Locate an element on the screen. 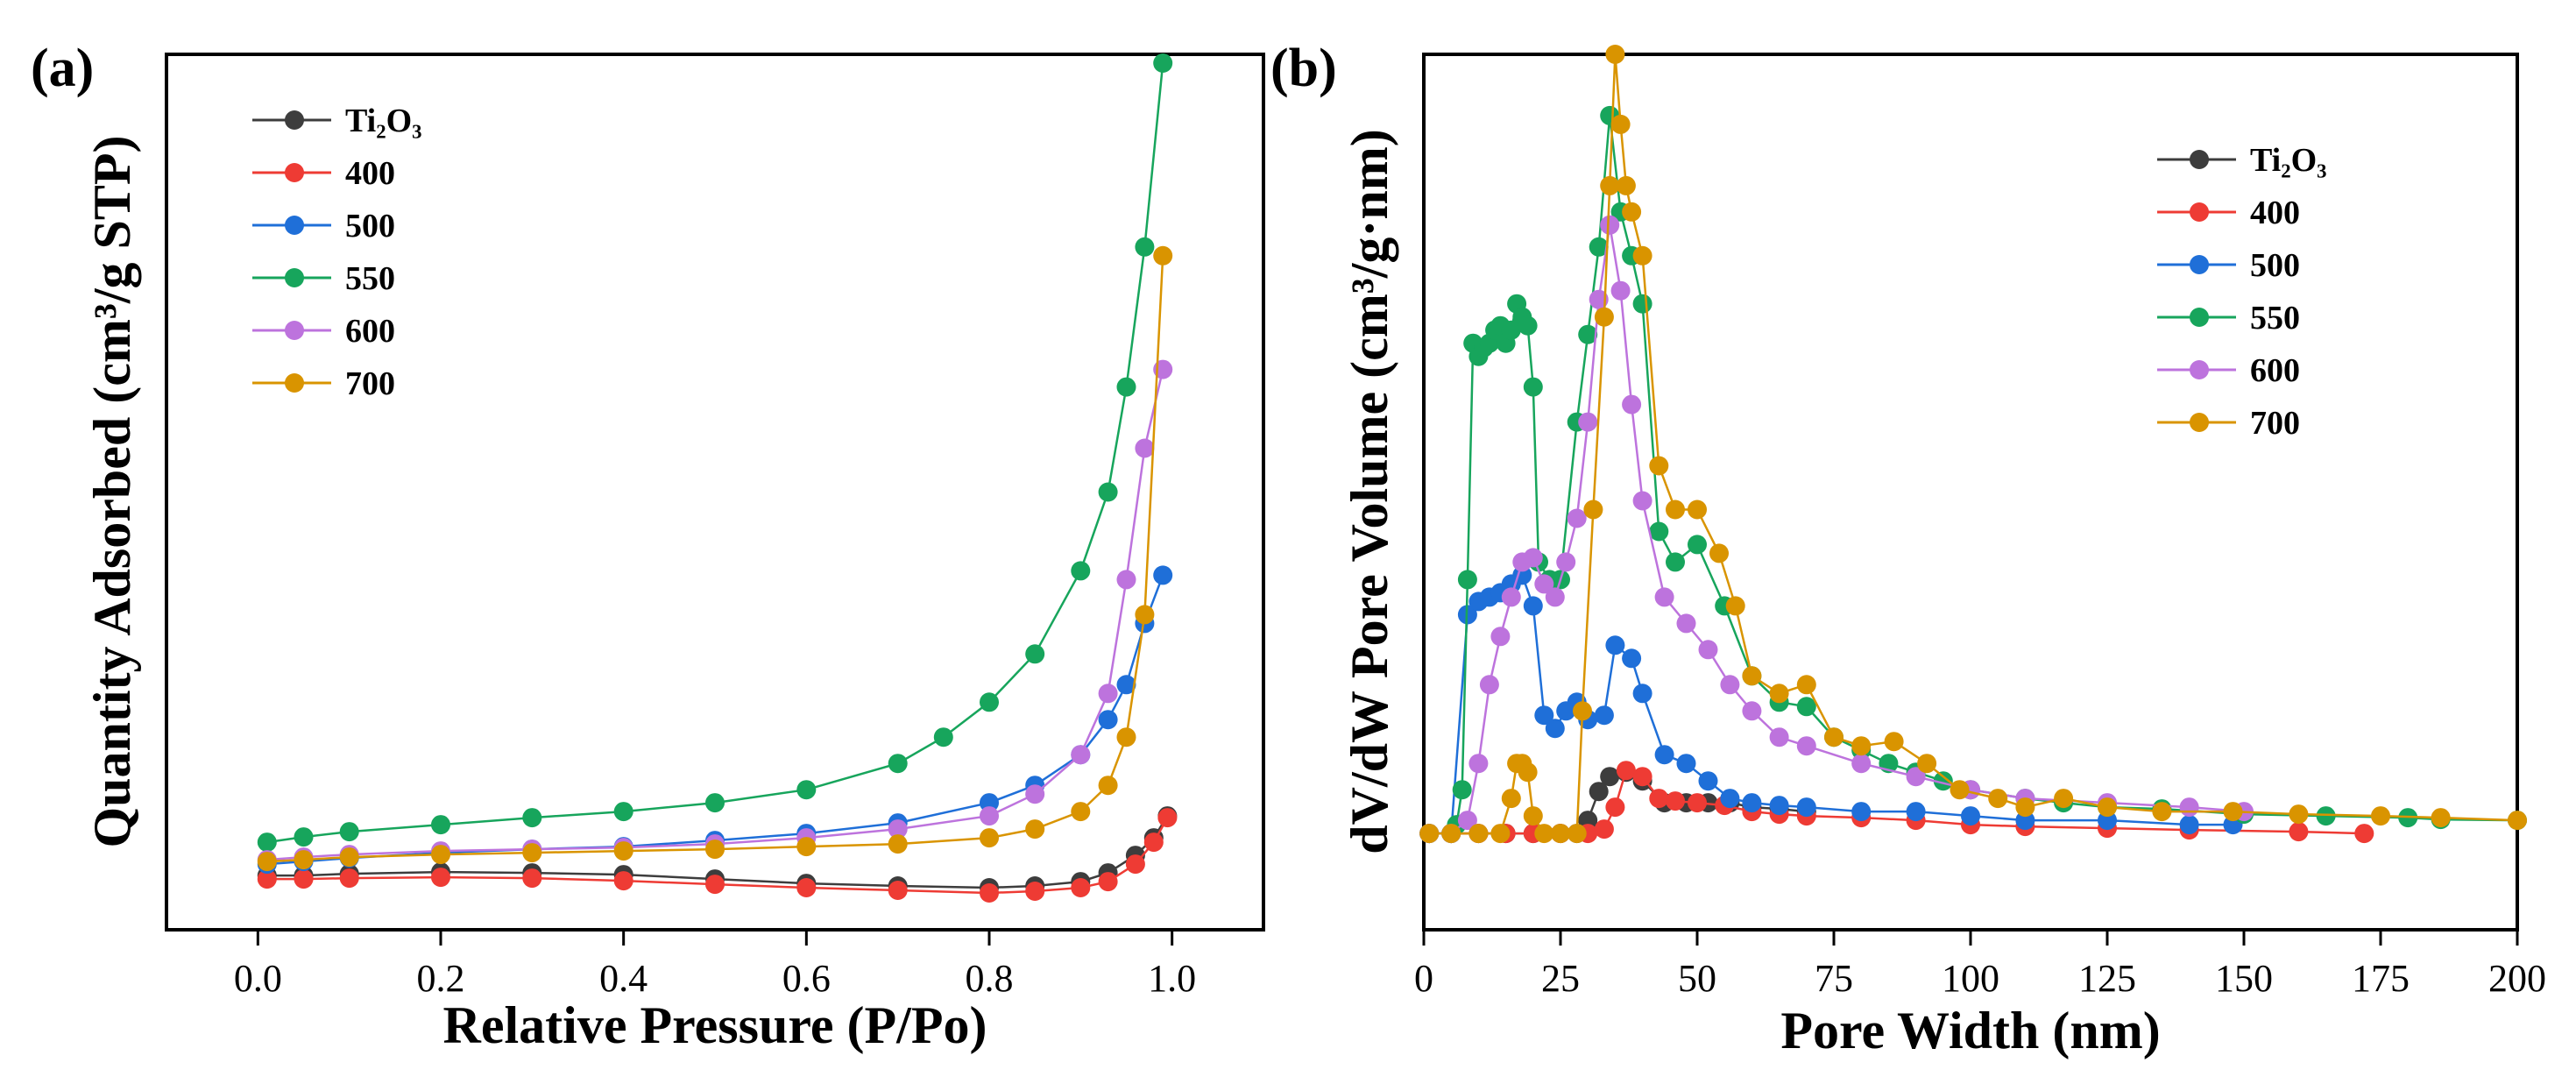 The width and height of the screenshot is (2576, 1091). x-tick-label: 0.6 is located at coordinates (806, 979).